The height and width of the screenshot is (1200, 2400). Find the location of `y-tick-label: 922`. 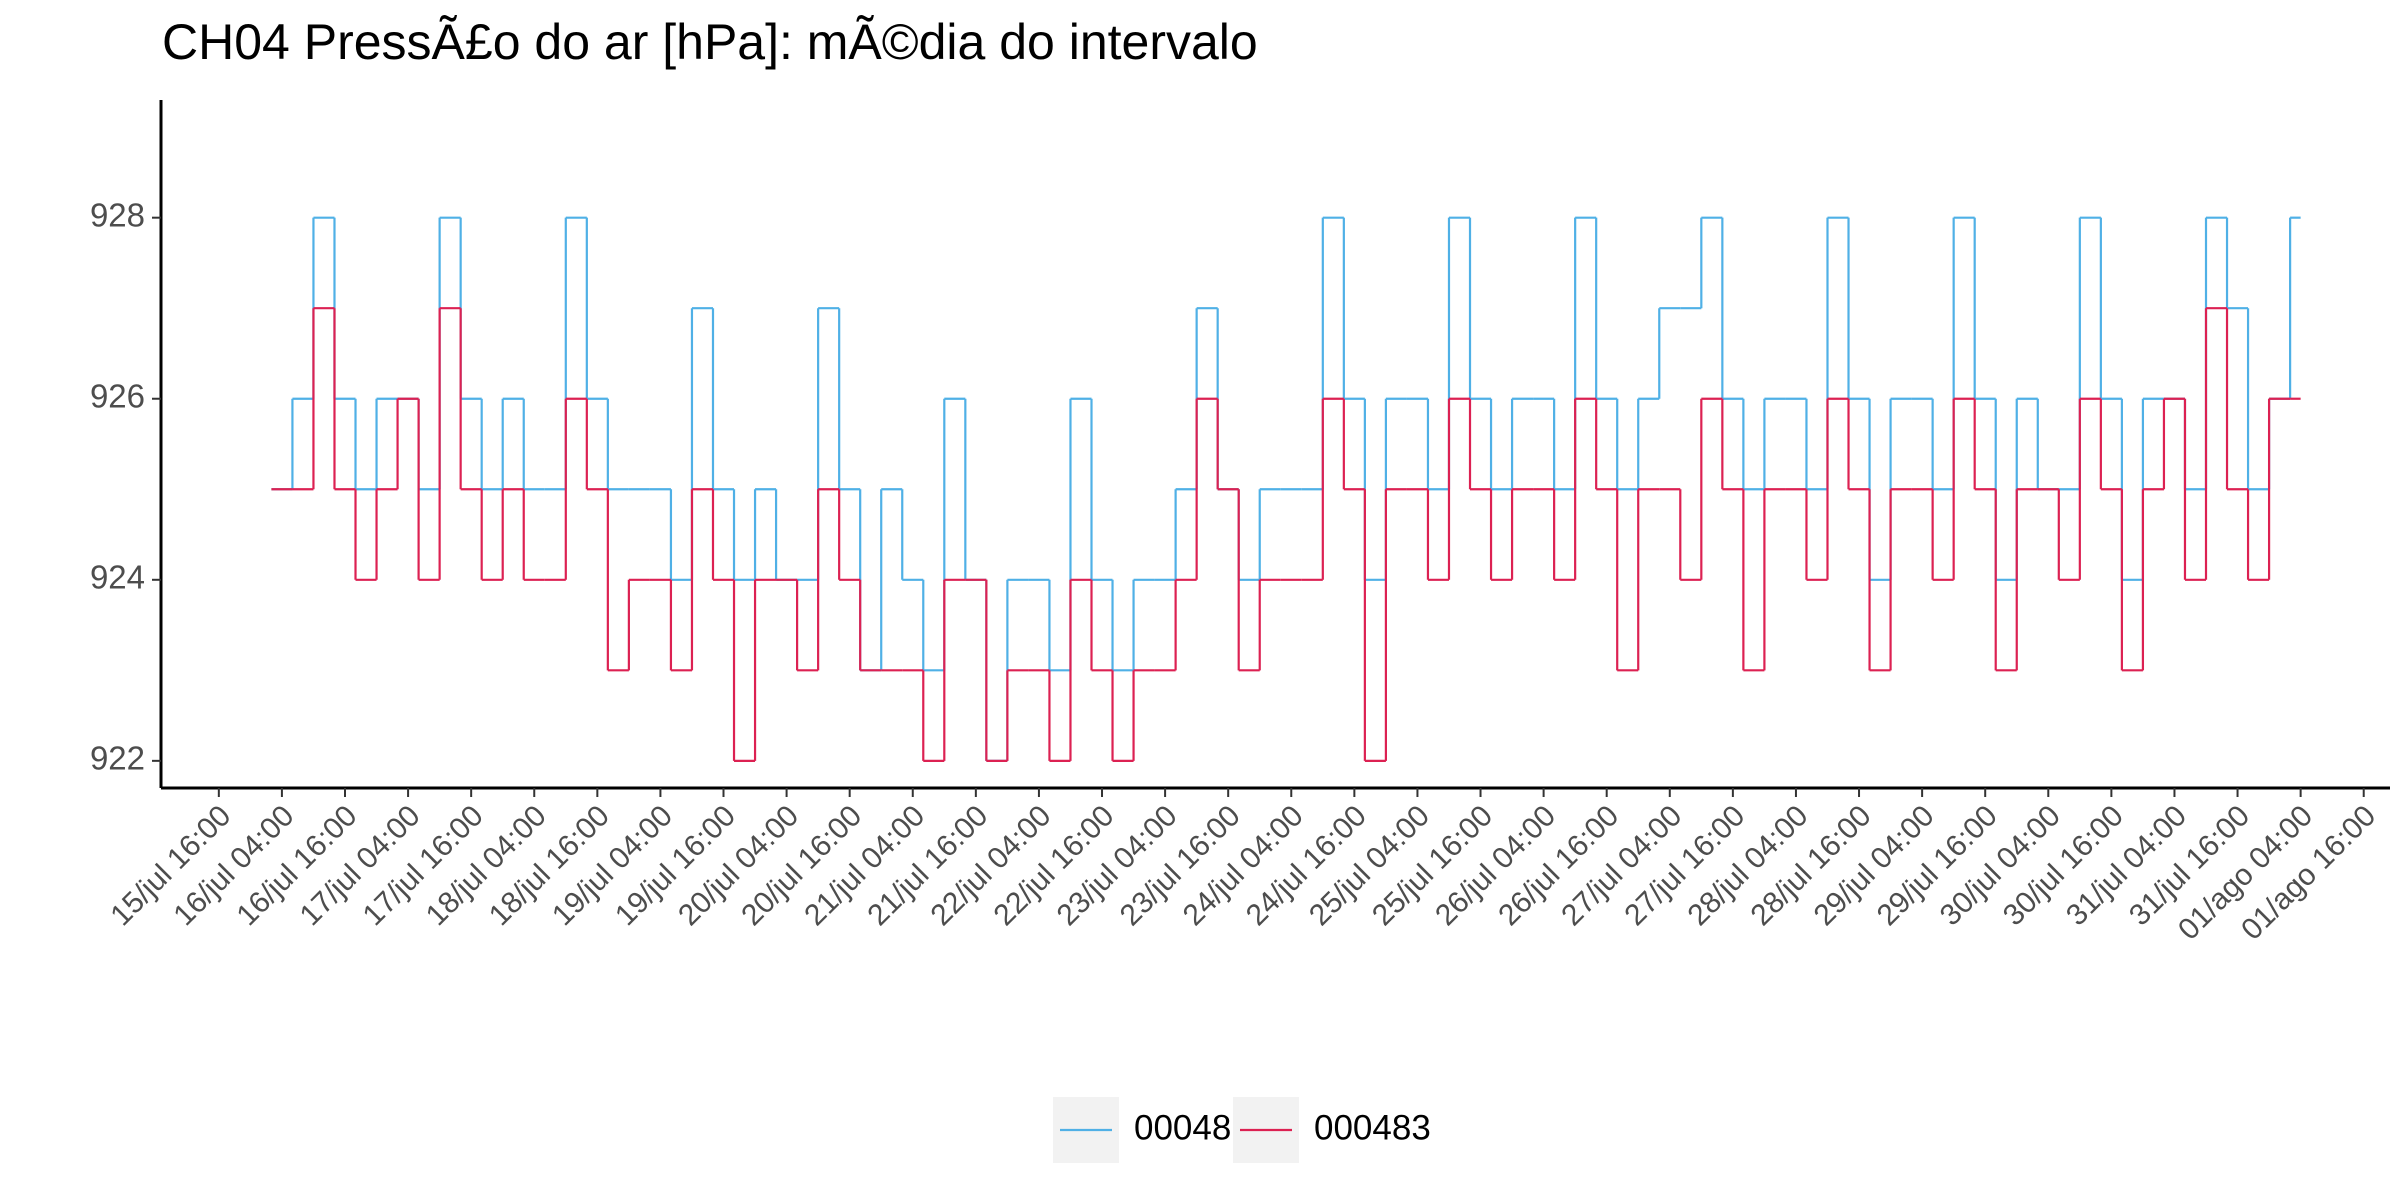

y-tick-label: 922 is located at coordinates (117, 758).